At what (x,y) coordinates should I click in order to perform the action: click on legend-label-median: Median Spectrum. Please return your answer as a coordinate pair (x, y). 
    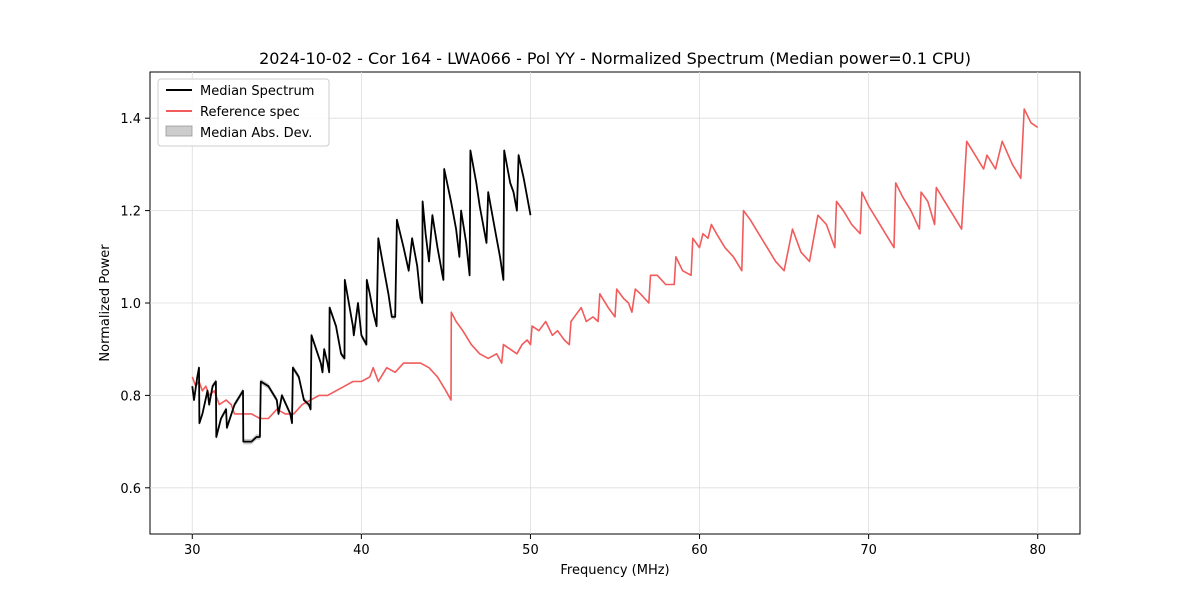
    Looking at the image, I should click on (257, 91).